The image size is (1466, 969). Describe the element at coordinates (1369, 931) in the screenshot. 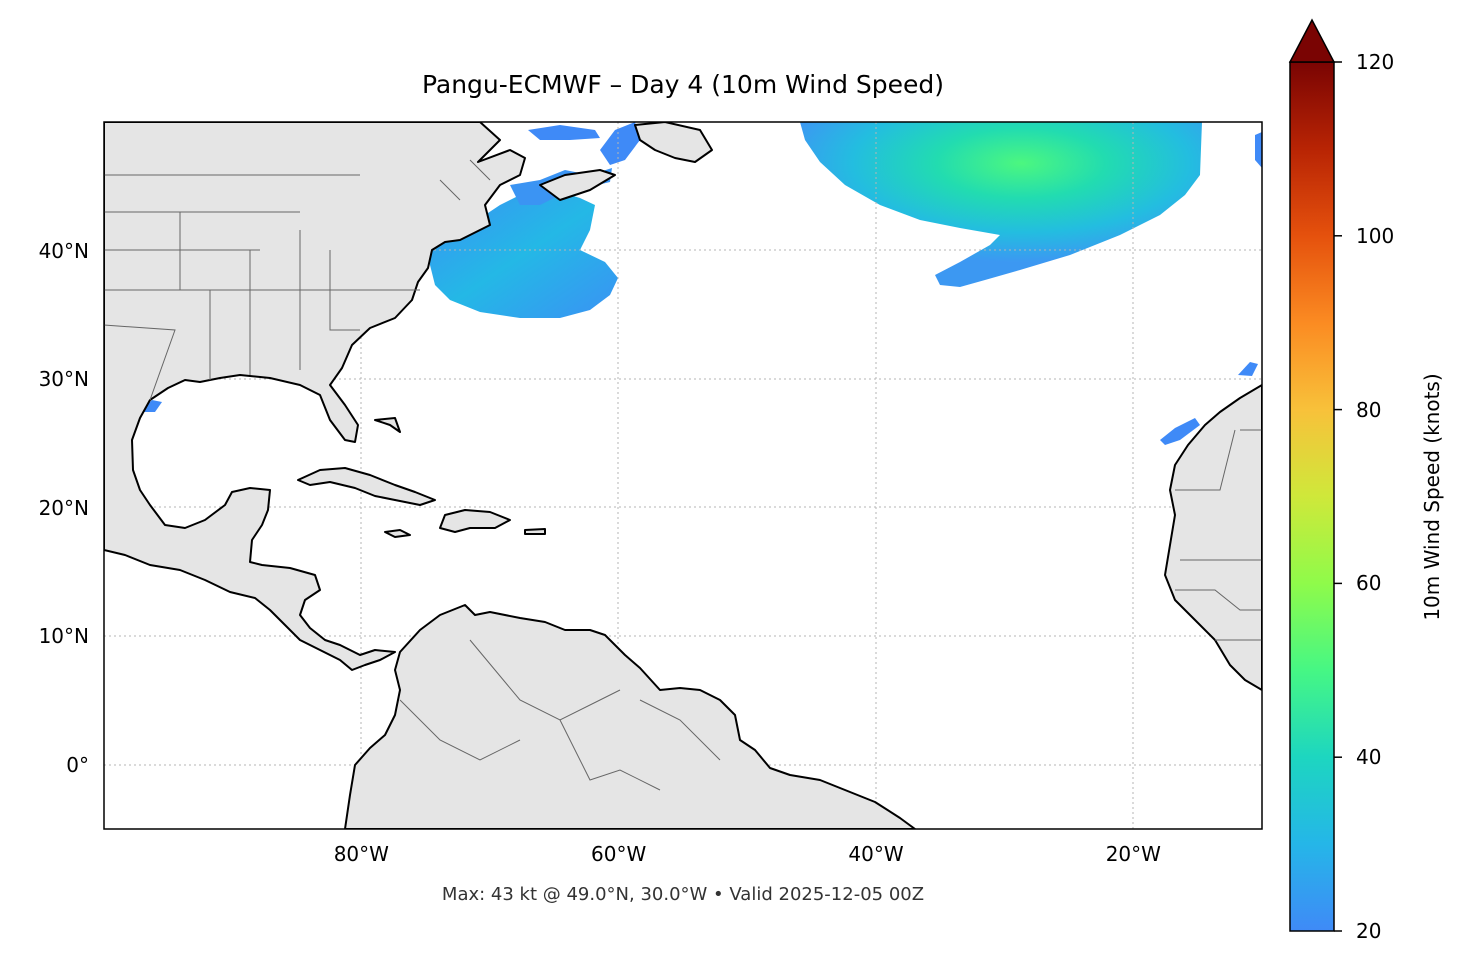

I see `colorbar-tick-label: 20` at that location.